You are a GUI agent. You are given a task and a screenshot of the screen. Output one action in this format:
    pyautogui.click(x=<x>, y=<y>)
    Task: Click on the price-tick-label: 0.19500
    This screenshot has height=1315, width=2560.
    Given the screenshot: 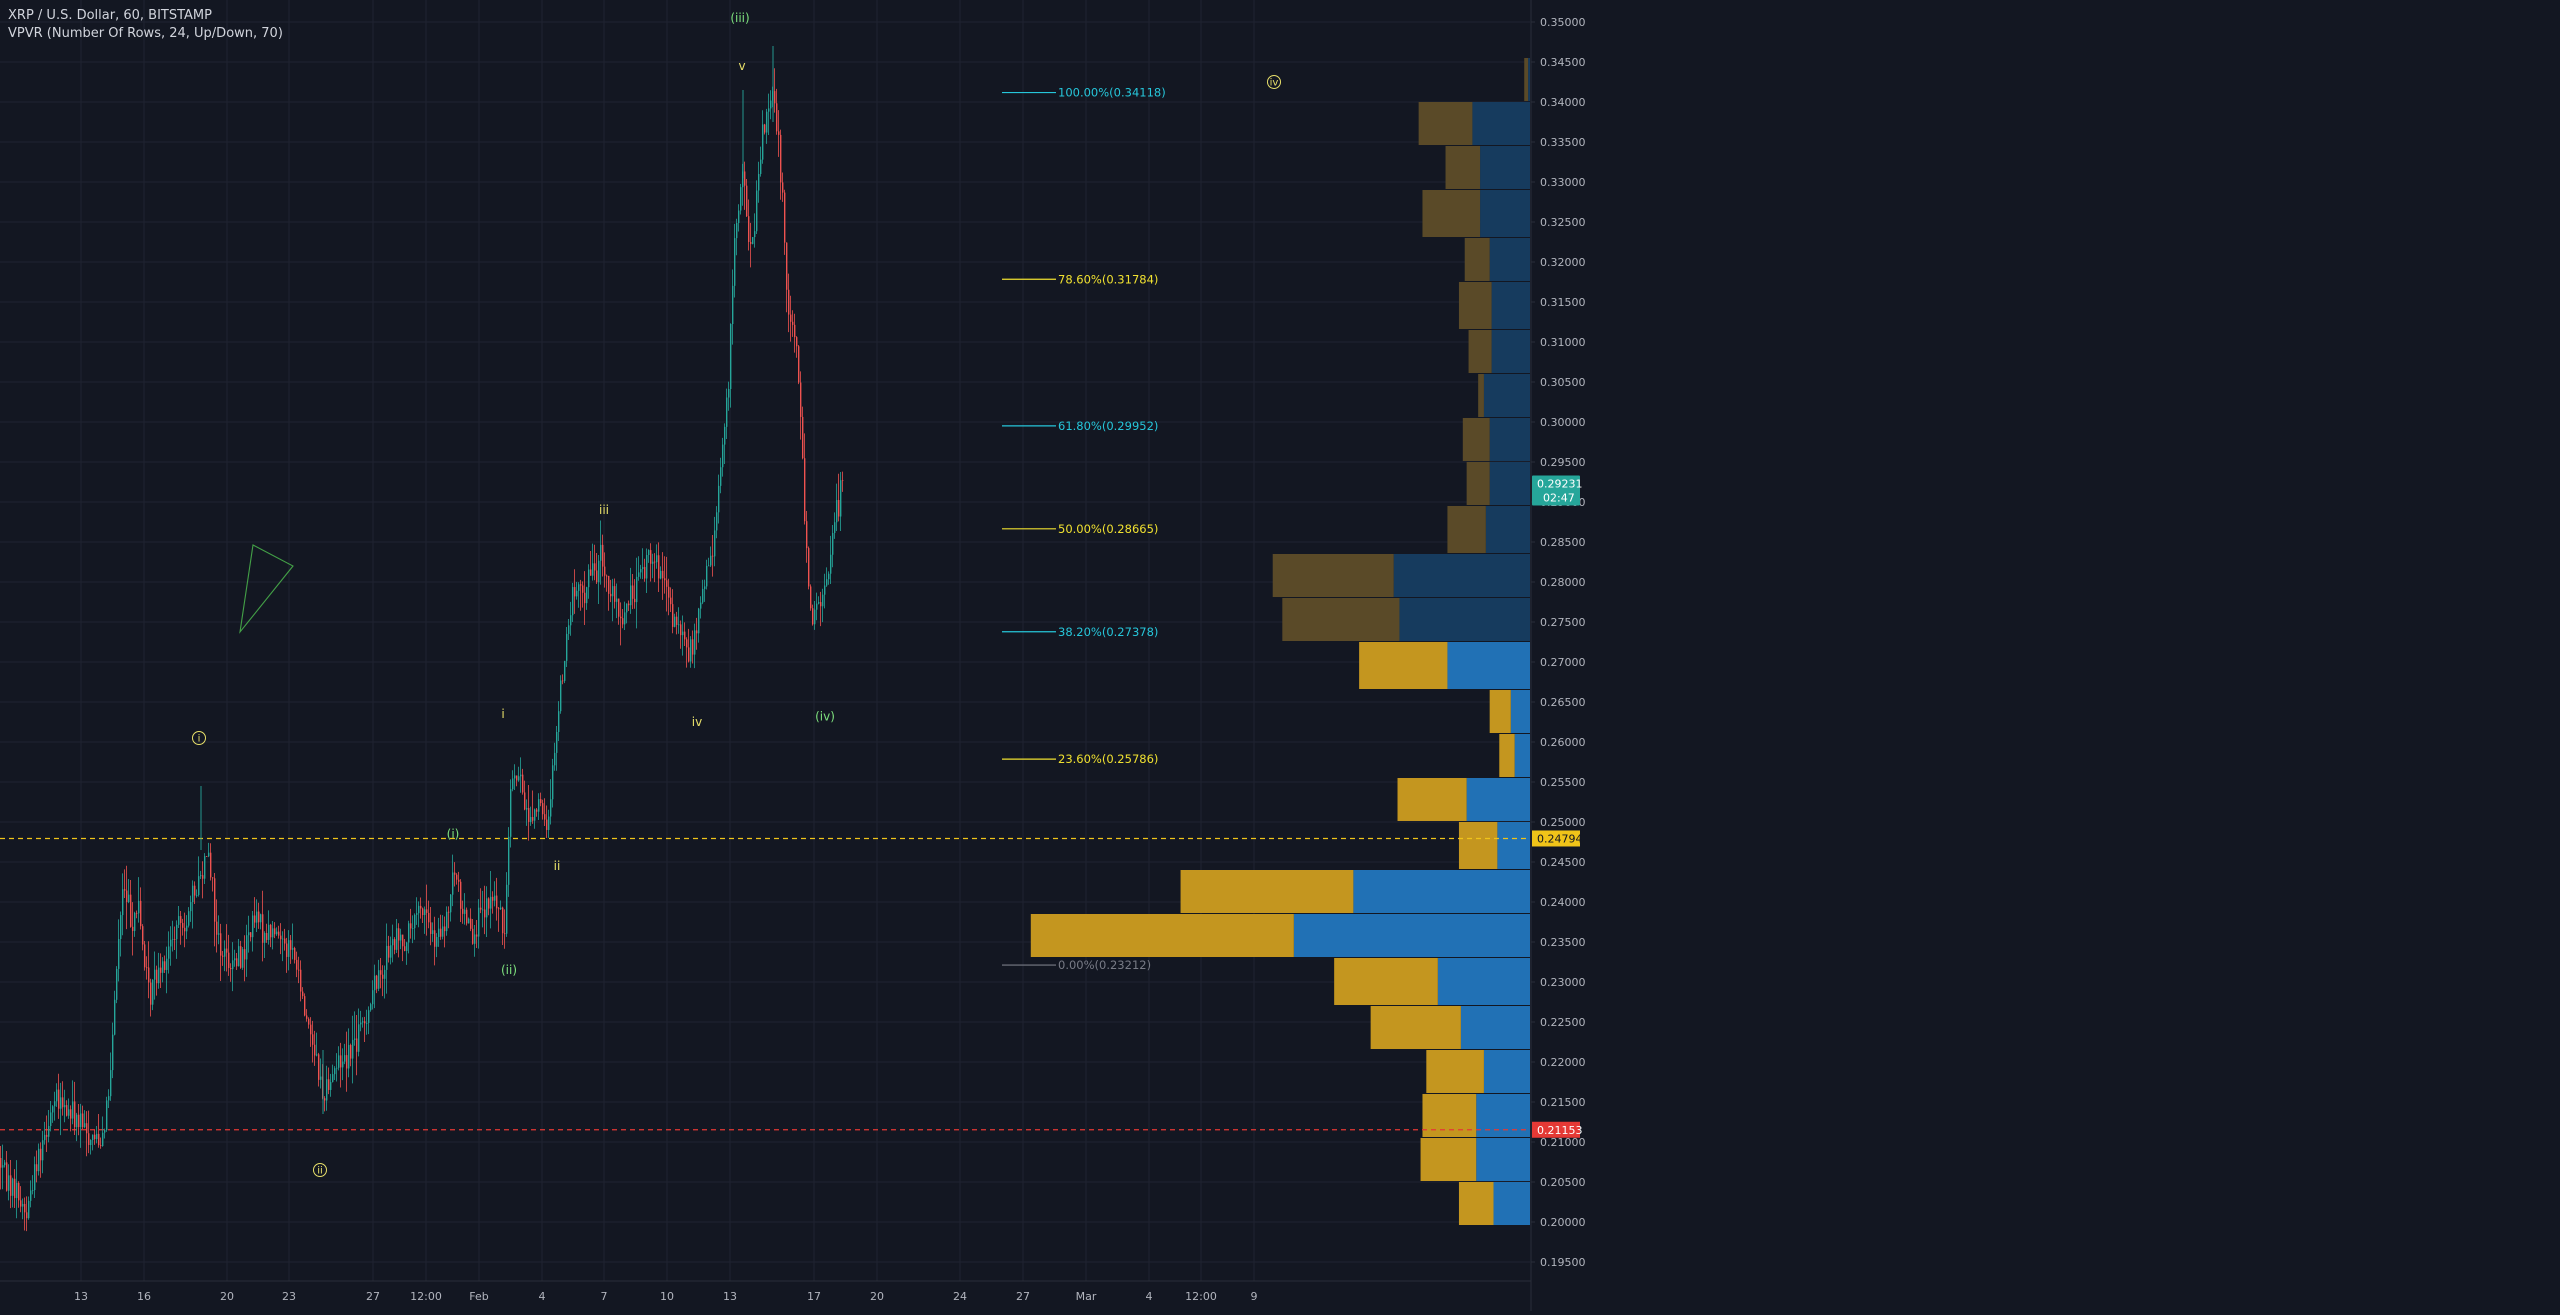 What is the action you would take?
    pyautogui.click(x=1563, y=1262)
    